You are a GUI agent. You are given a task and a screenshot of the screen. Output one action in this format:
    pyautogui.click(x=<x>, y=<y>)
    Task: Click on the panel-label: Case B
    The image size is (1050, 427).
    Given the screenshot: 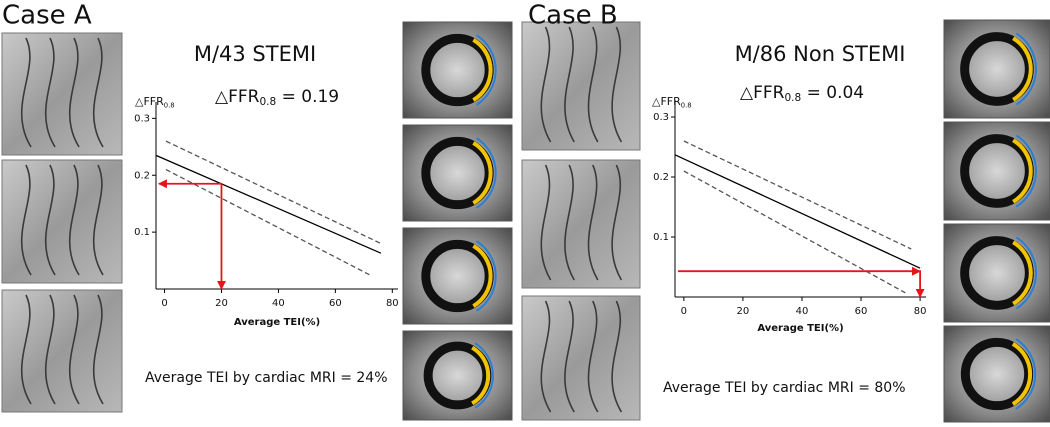 What is the action you would take?
    pyautogui.click(x=573, y=16)
    